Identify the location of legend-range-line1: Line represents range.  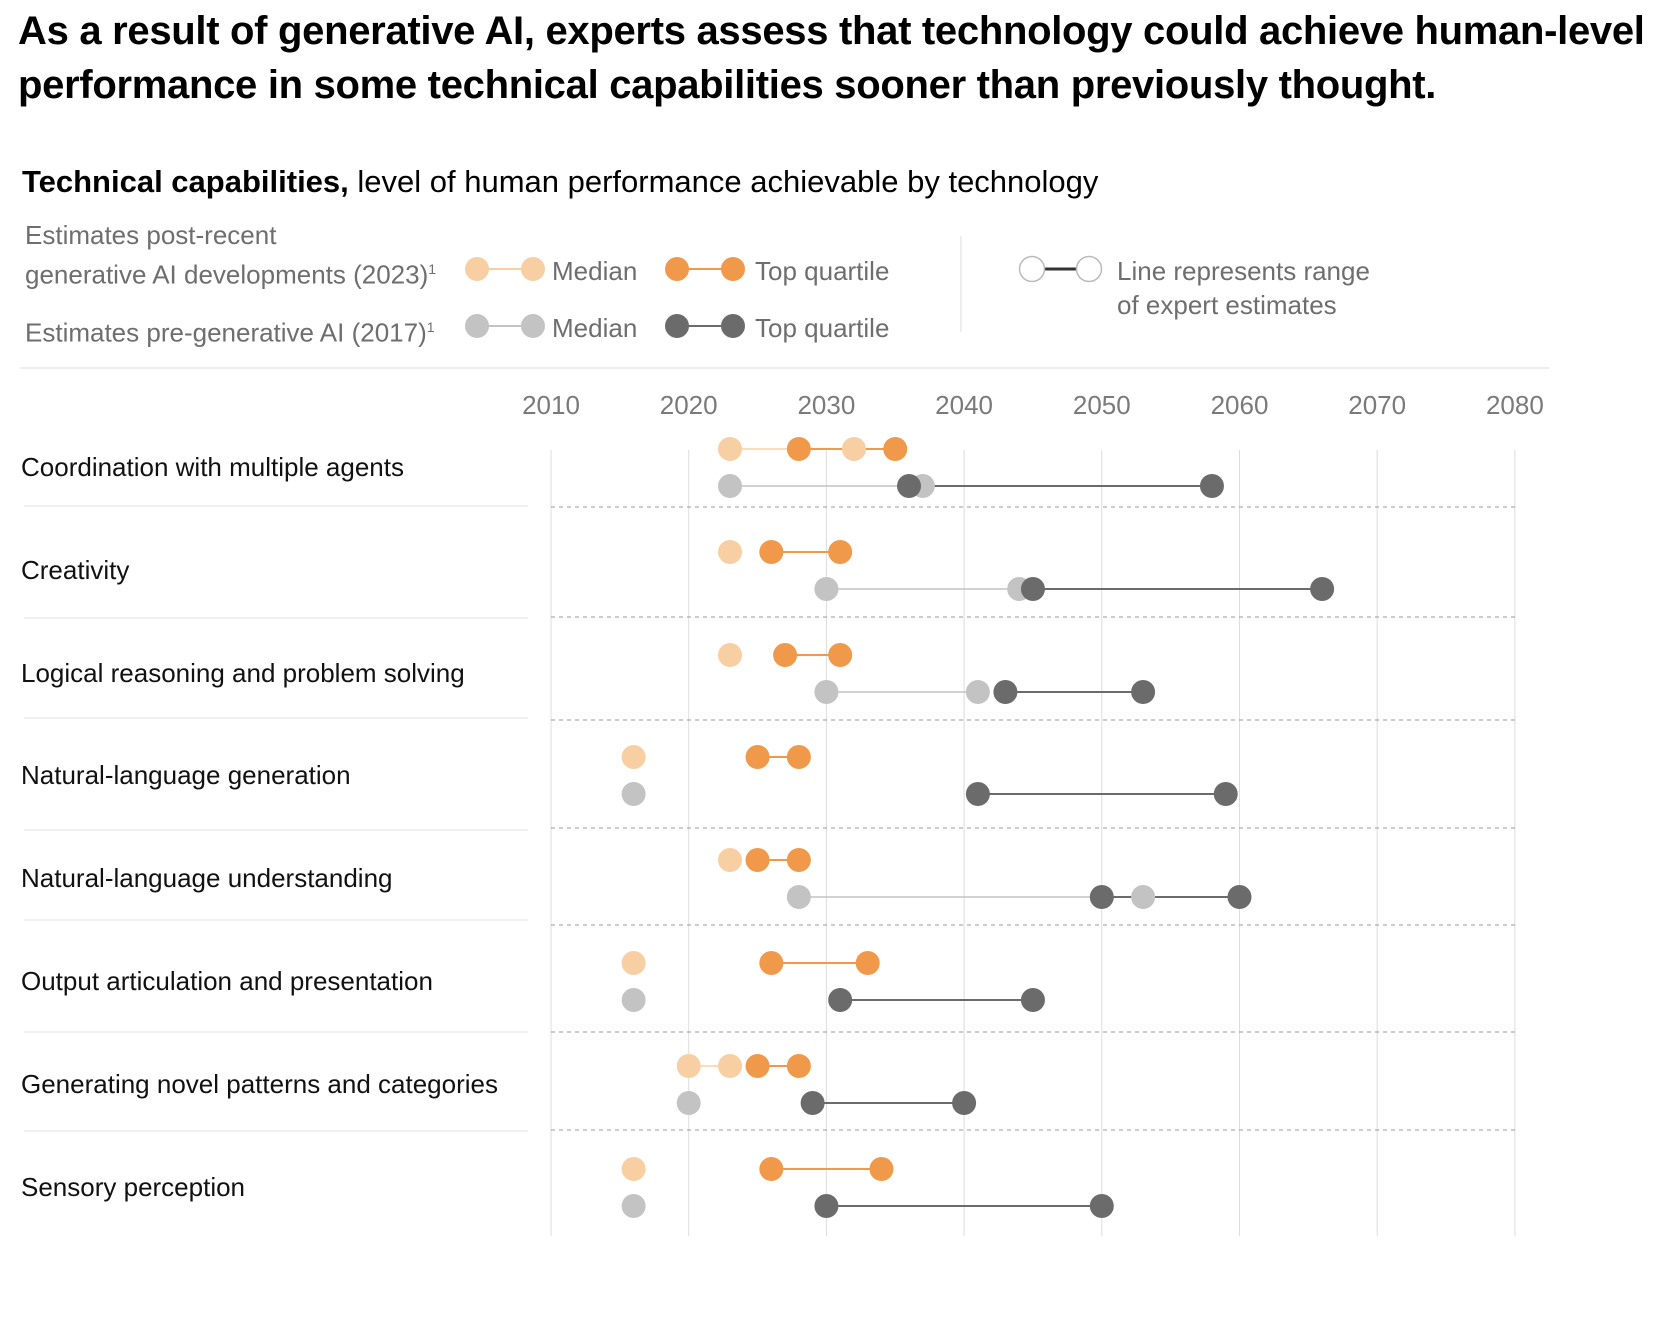
(1243, 271).